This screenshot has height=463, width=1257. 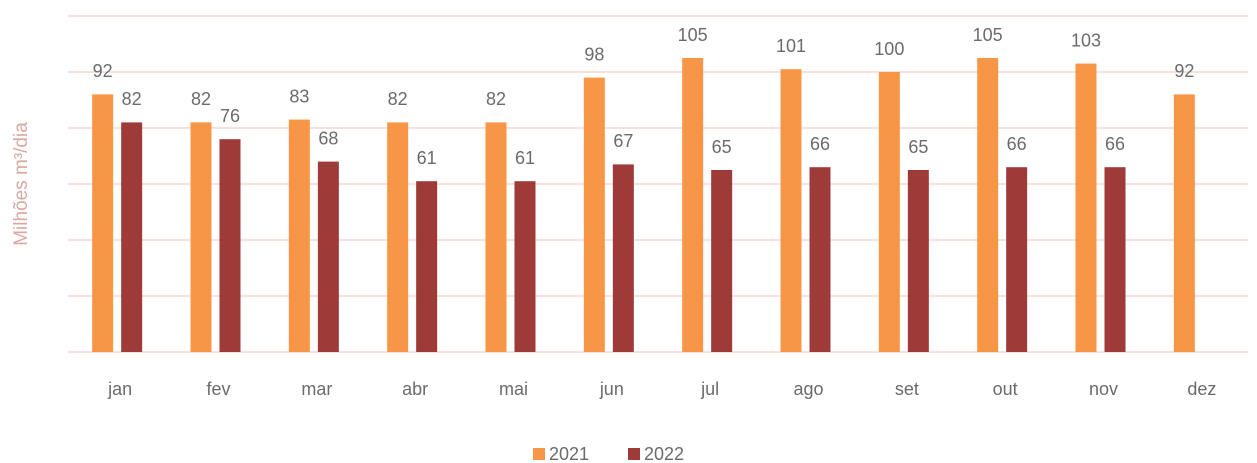 What do you see at coordinates (808, 389) in the screenshot?
I see `x-tick-label: ago` at bounding box center [808, 389].